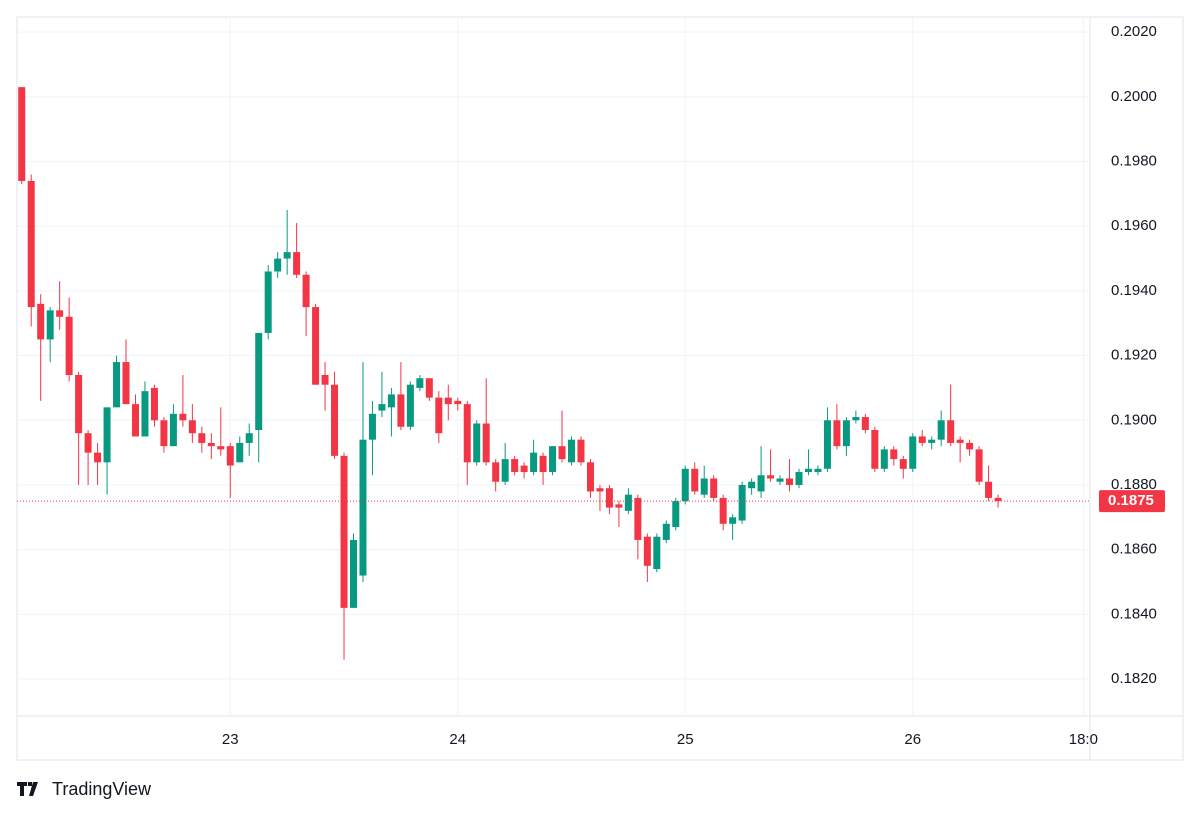  Describe the element at coordinates (1134, 225) in the screenshot. I see `y-tick-label: 0.1960` at that location.